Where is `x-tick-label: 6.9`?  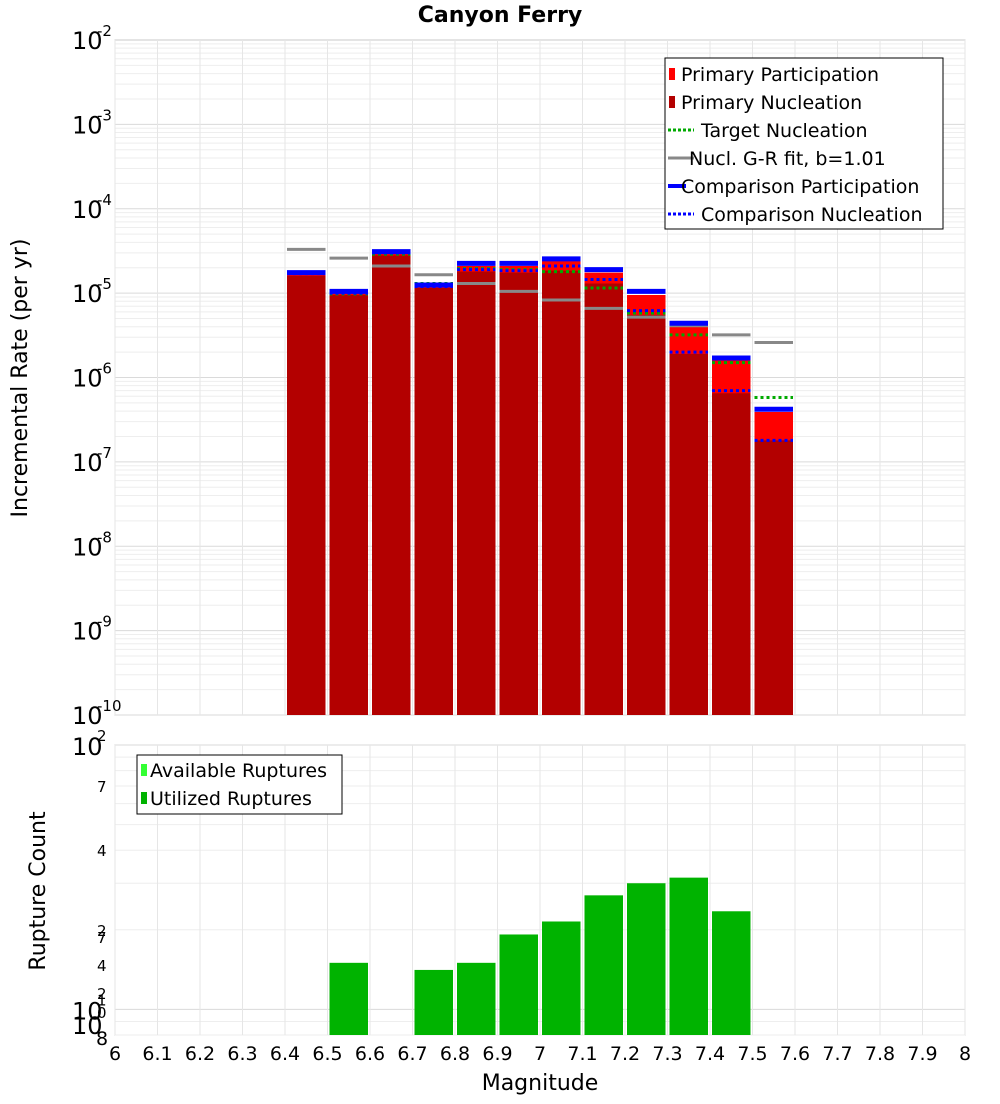 x-tick-label: 6.9 is located at coordinates (497, 1054).